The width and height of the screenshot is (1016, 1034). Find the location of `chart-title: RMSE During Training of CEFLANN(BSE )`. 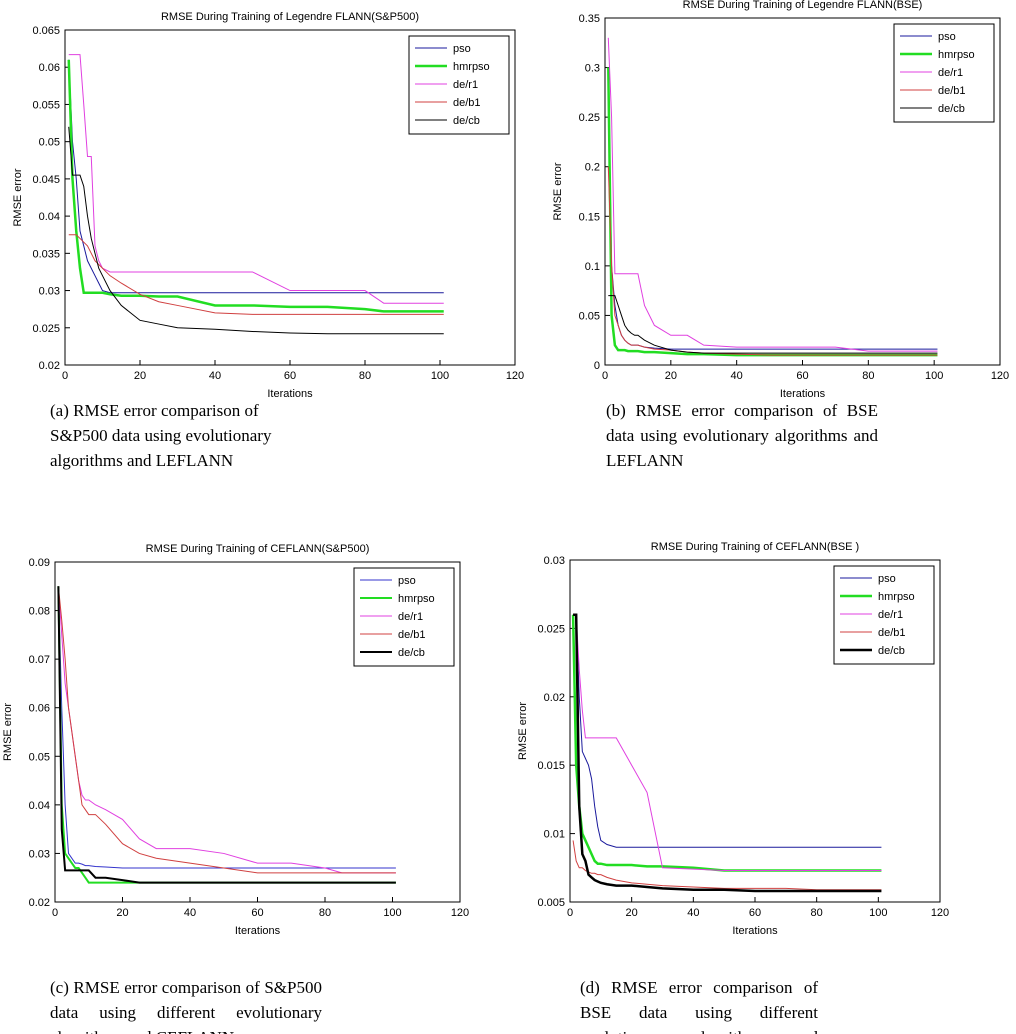

chart-title: RMSE During Training of CEFLANN(BSE ) is located at coordinates (755, 547).